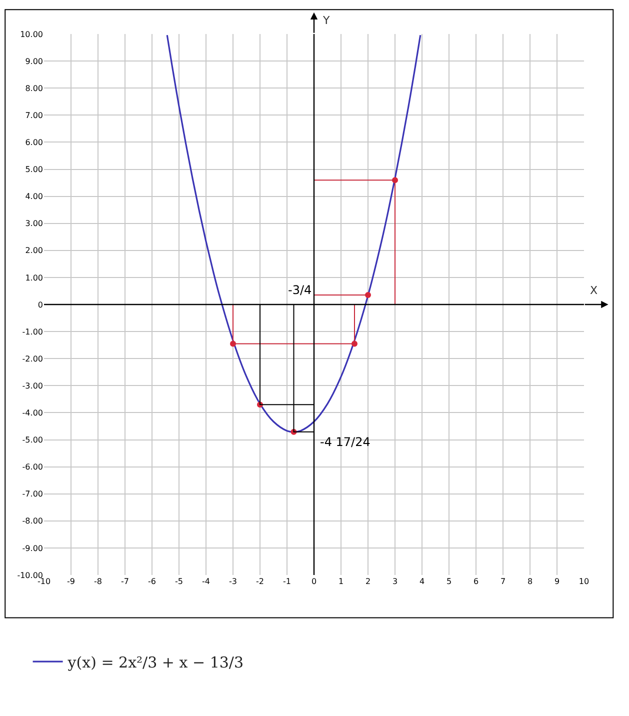  What do you see at coordinates (206, 581) in the screenshot?
I see `x-tick-label: -4` at bounding box center [206, 581].